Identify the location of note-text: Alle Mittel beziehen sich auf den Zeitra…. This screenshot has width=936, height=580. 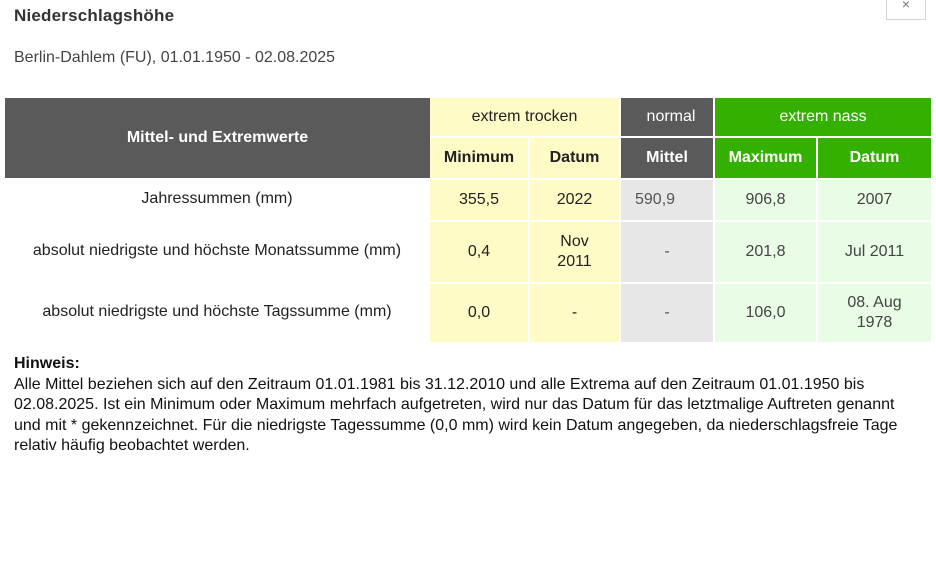
(456, 415).